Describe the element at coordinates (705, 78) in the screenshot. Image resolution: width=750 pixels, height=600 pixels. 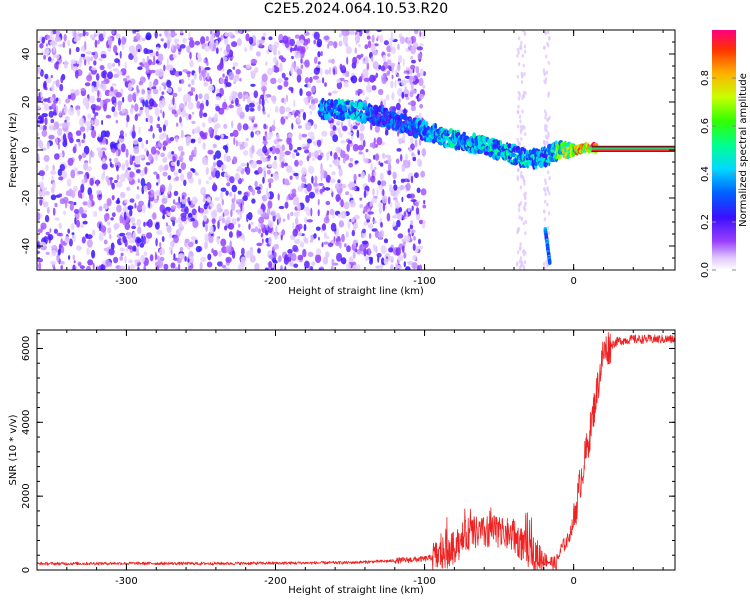
I see `colorbar-tick-label: 0.8` at that location.